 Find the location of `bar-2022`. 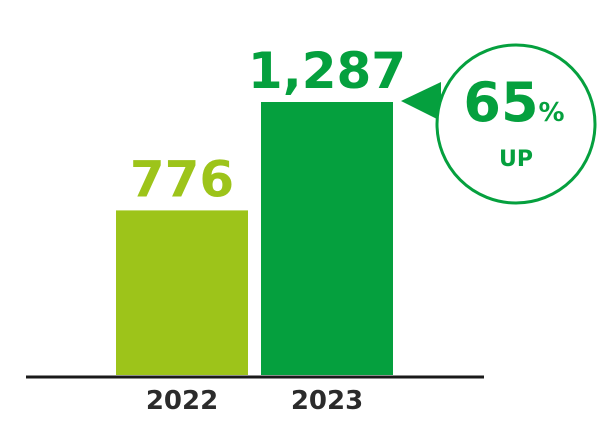

bar-2022 is located at coordinates (182, 292).